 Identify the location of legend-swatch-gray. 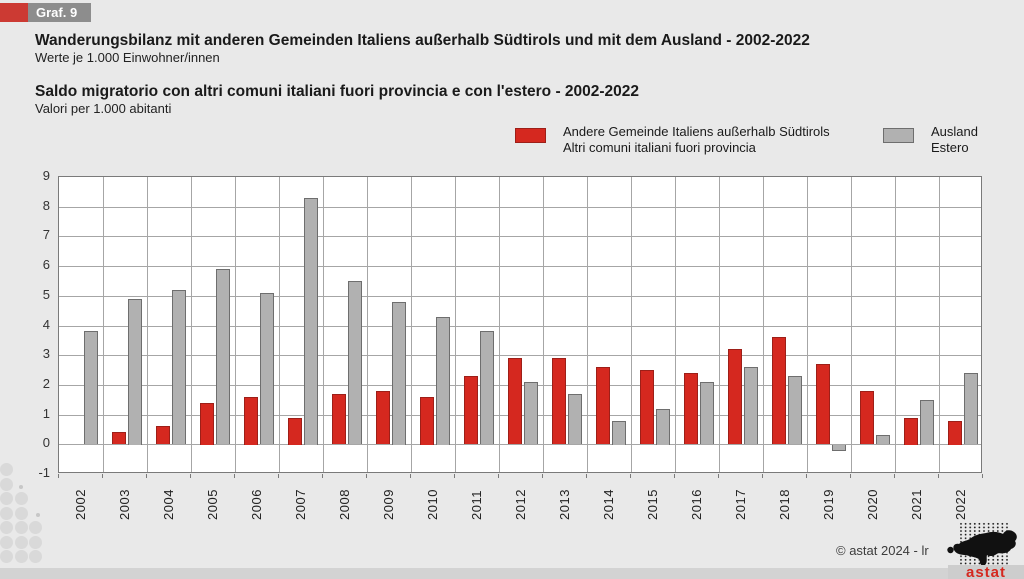
(898, 135).